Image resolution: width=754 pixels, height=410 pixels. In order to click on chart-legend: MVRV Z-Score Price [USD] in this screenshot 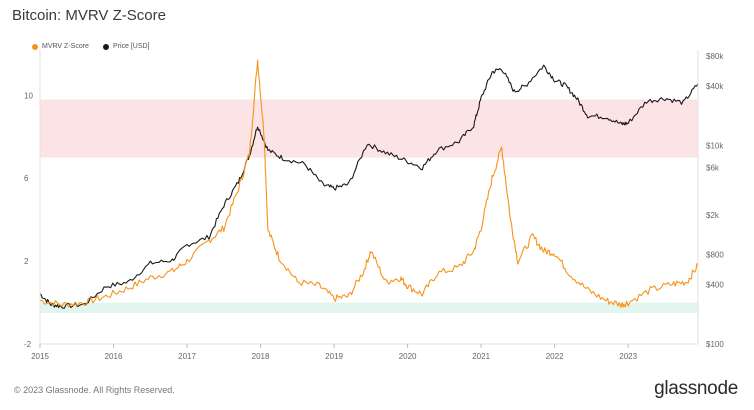, I will do `click(91, 46)`.